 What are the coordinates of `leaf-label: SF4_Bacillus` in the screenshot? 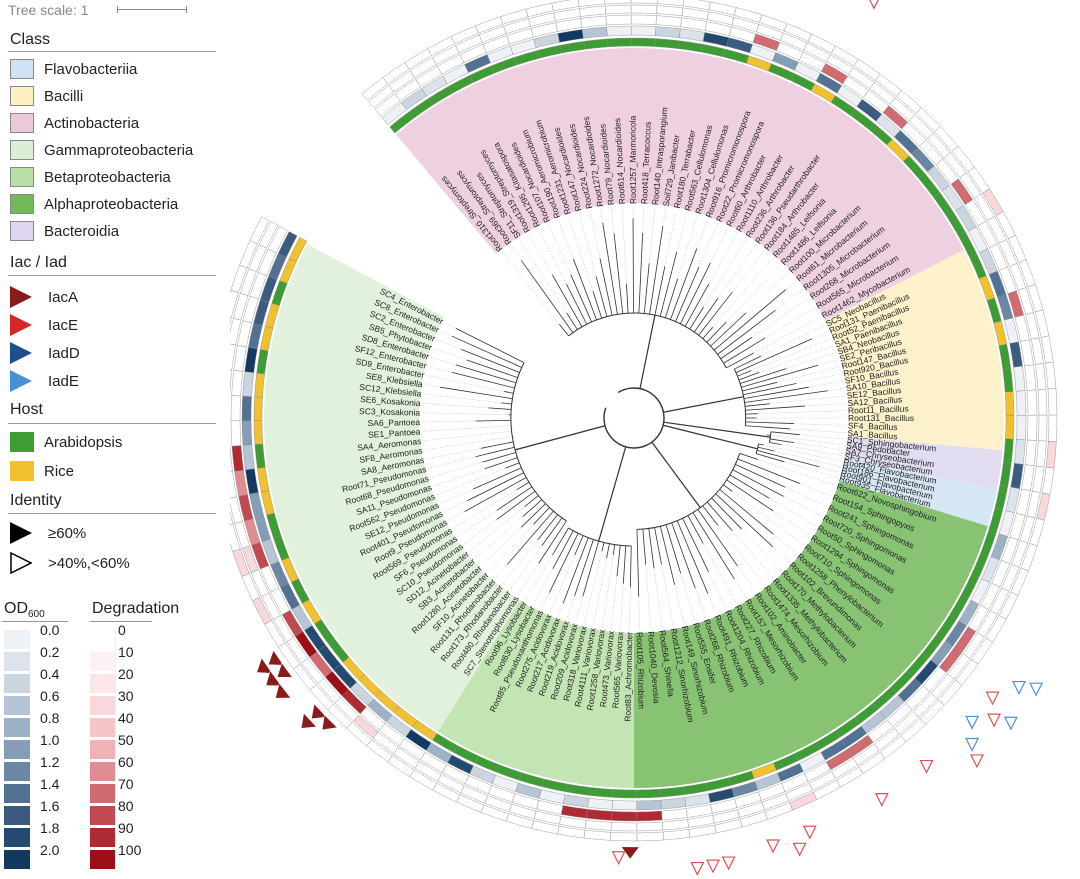 It's located at (873, 426).